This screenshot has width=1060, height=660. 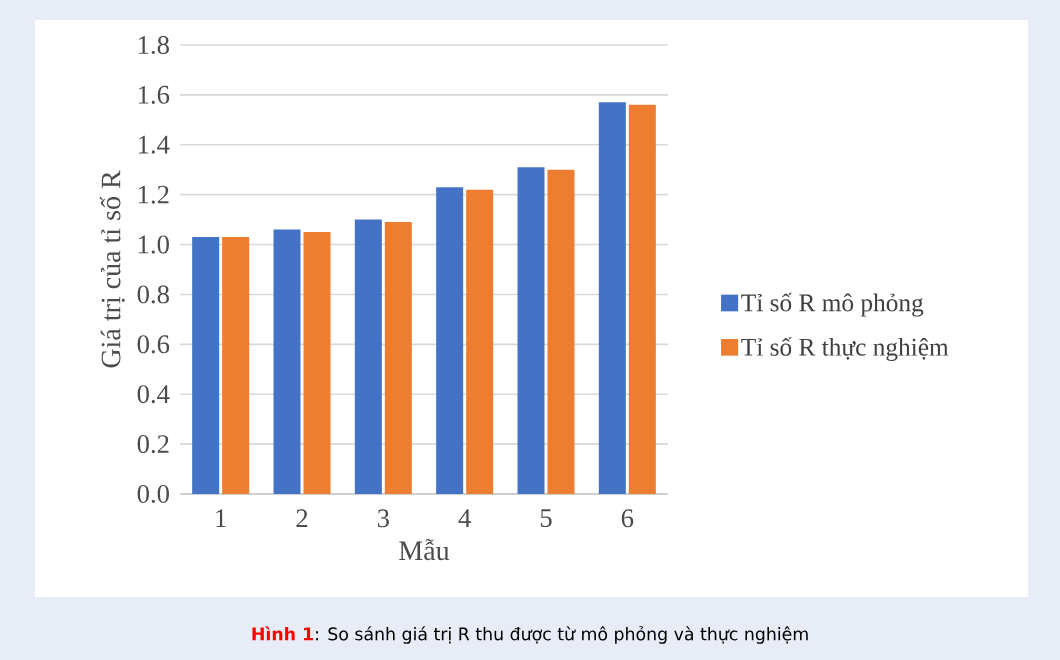 I want to click on y-tick-label: 1.2, so click(x=153, y=194).